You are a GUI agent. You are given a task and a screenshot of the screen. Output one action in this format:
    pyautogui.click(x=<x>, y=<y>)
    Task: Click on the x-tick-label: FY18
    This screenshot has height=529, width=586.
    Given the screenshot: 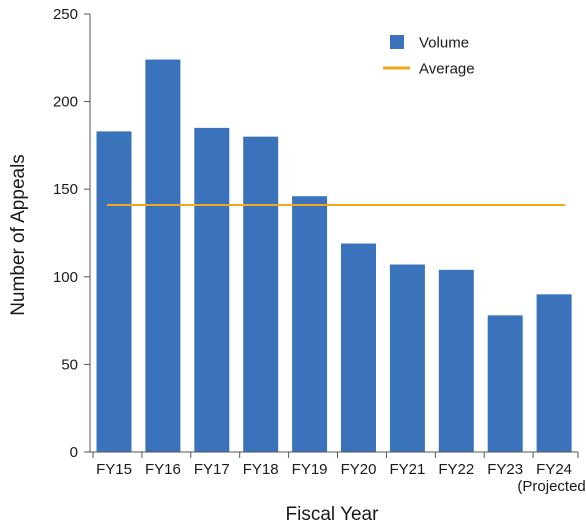 What is the action you would take?
    pyautogui.click(x=261, y=469)
    